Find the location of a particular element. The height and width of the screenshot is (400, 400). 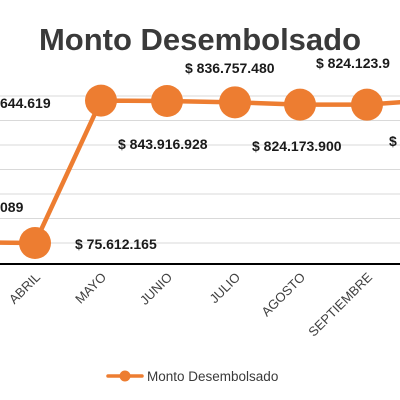

data-label-septiembre: $ 824.123.9 is located at coordinates (353, 63).